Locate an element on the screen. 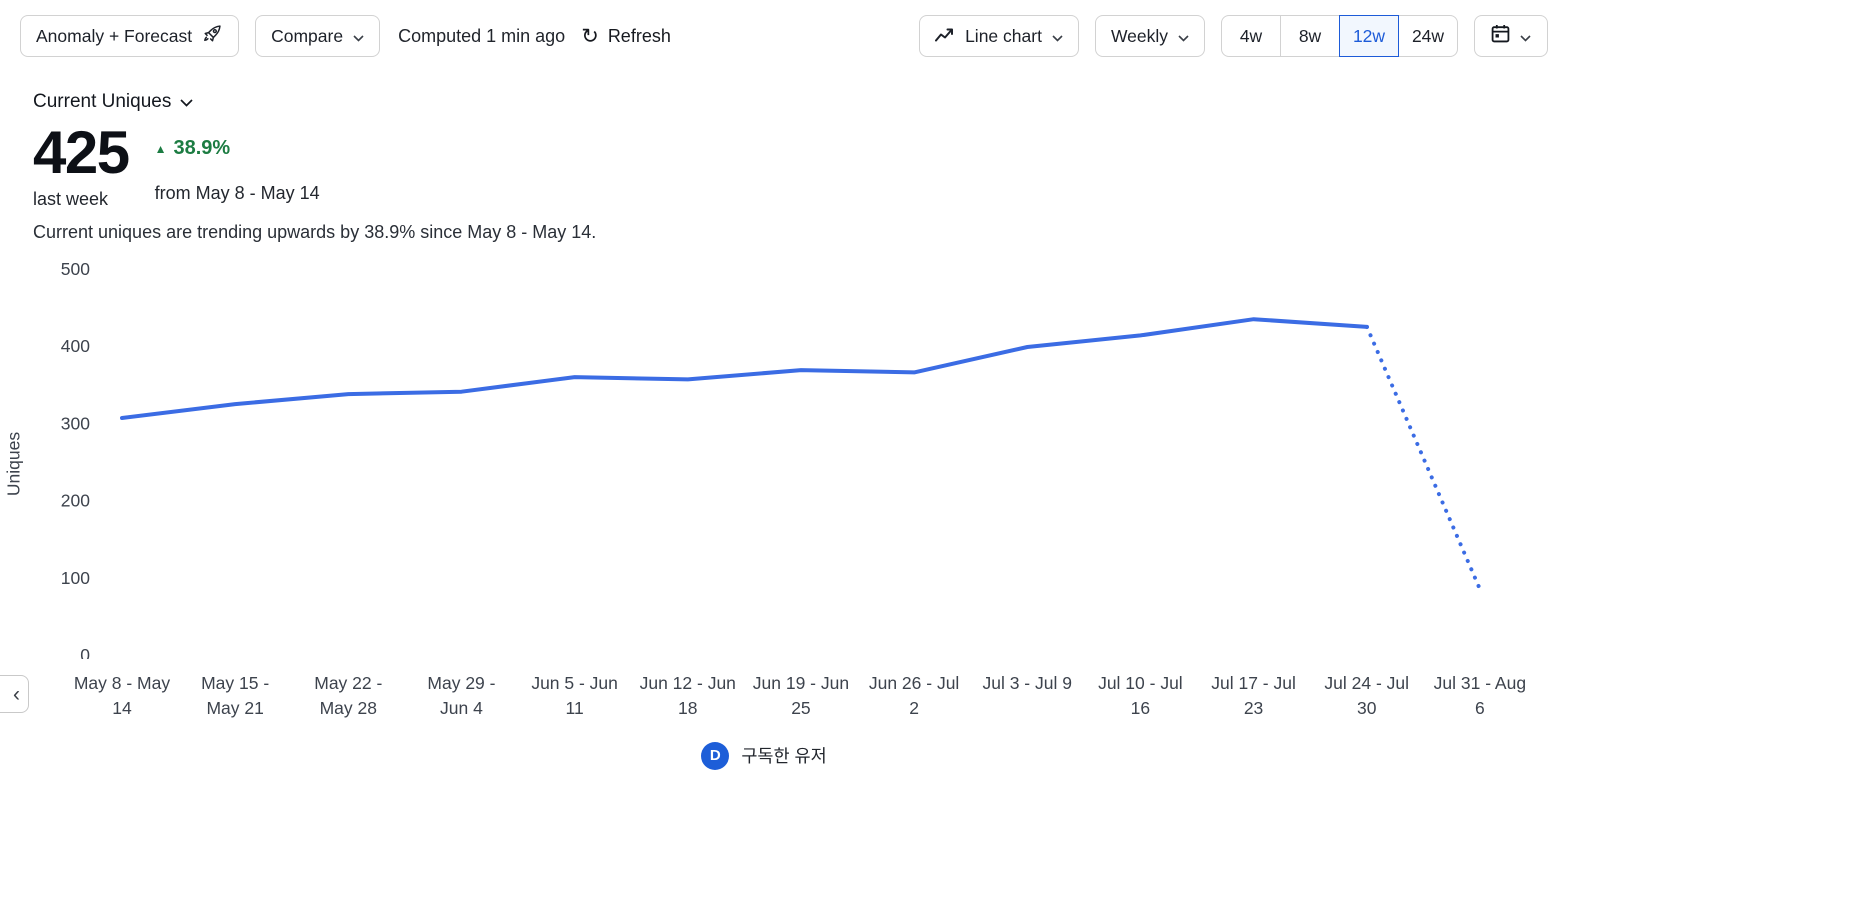 The image size is (1856, 918). trend-up-icon: ▲ is located at coordinates (160, 148).